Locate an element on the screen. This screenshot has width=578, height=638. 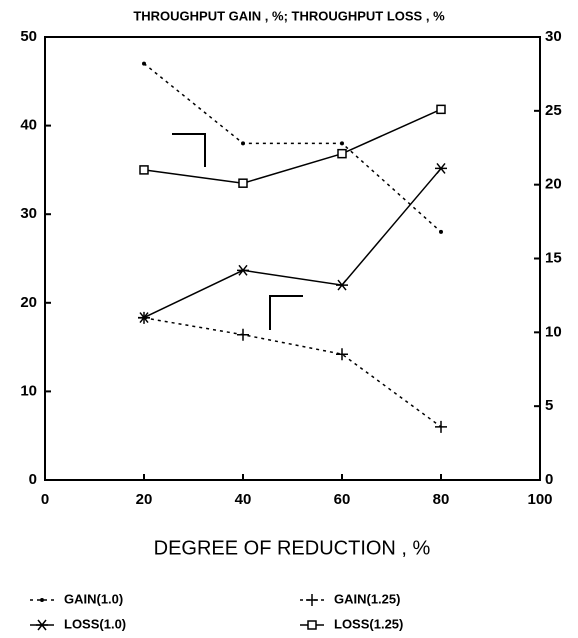
legend-label: LOSS(1.0) is located at coordinates (95, 623).